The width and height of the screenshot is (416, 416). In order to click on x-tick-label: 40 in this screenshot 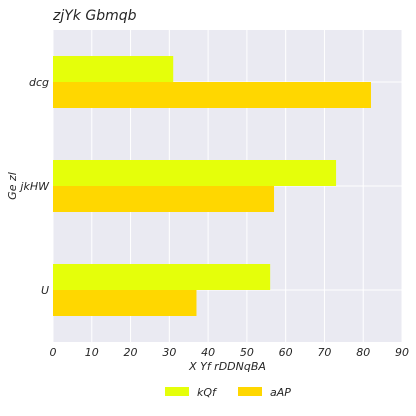, I will do `click(208, 352)`.